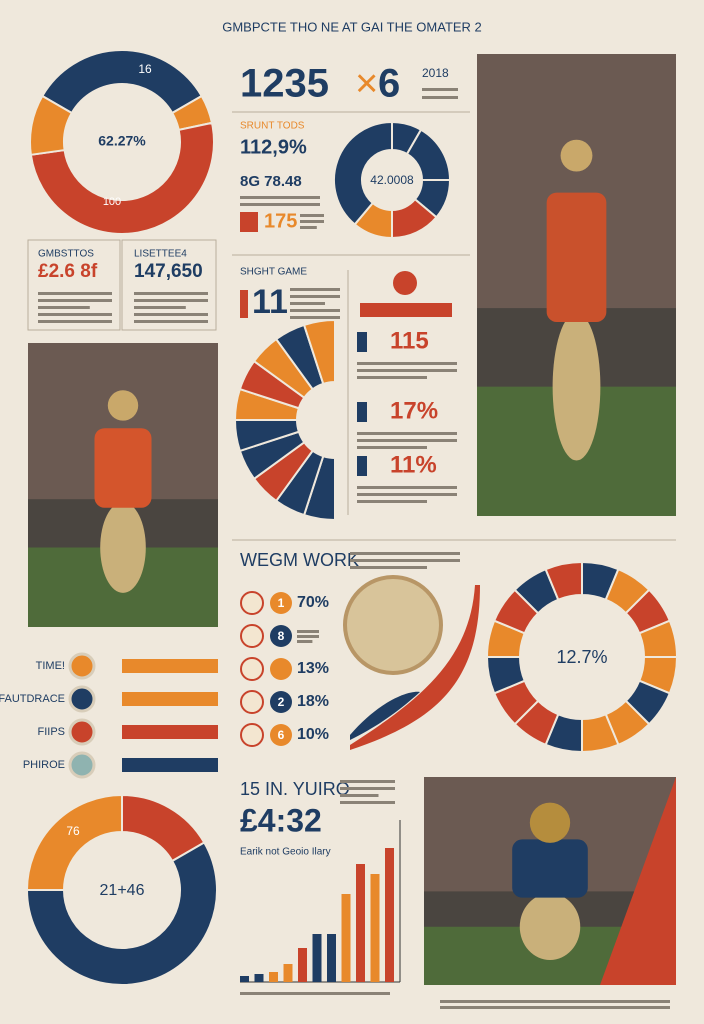 This screenshot has height=1024, width=704. I want to click on label: 16, so click(145, 69).